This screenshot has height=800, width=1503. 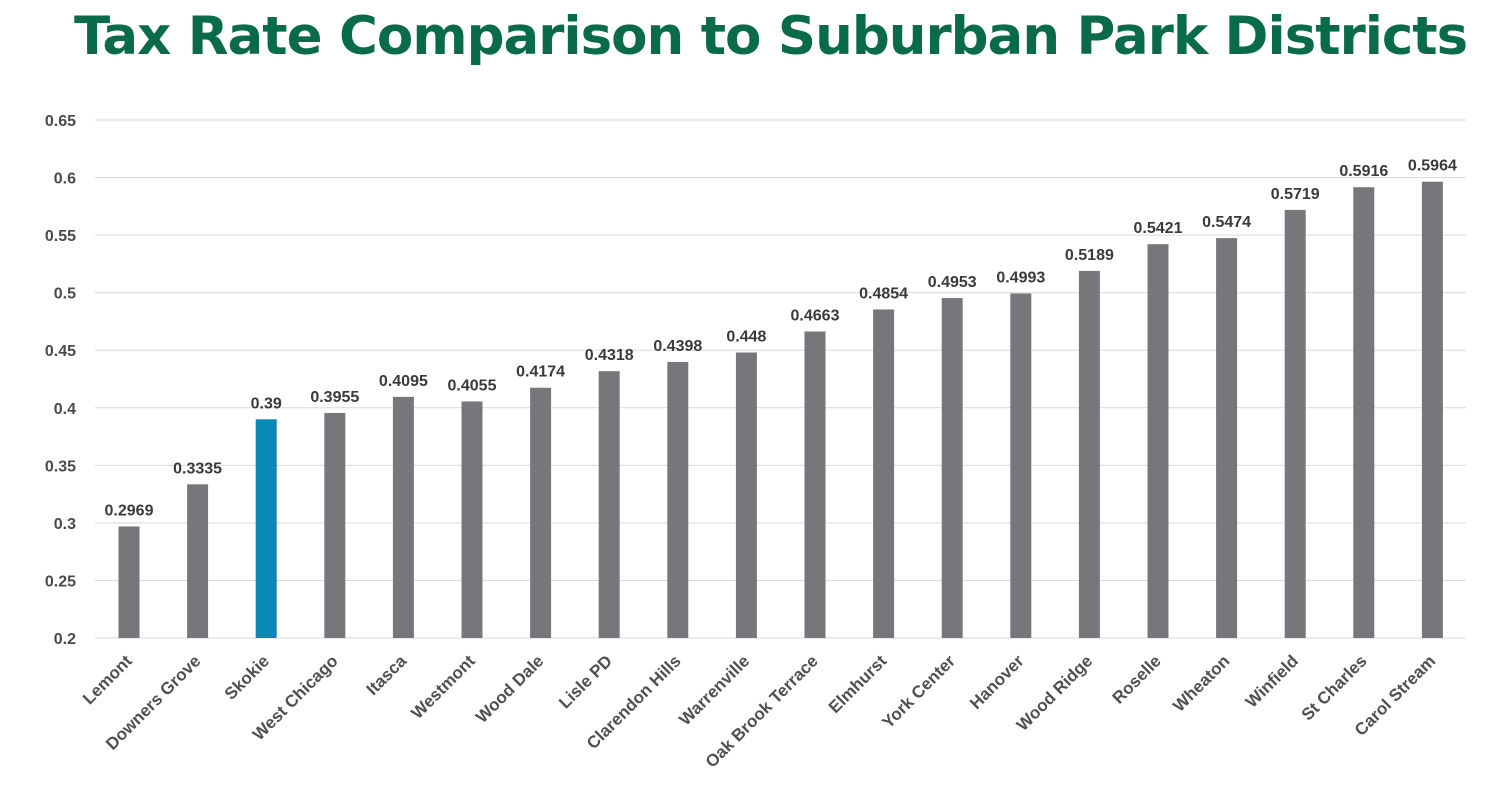 I want to click on x-category-label: Oak Brook Terrace, so click(x=762, y=711).